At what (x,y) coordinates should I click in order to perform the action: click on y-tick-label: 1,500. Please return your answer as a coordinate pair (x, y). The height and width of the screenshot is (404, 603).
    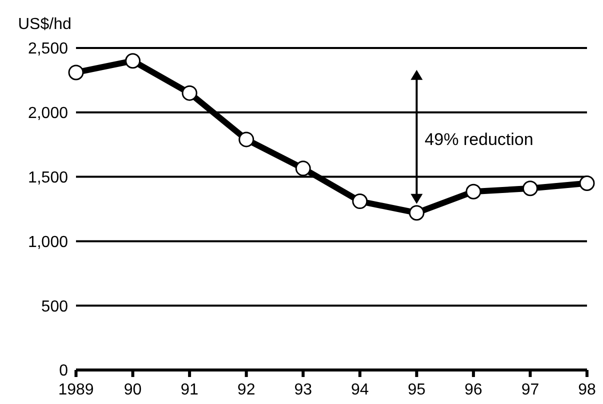
    Looking at the image, I should click on (48, 177).